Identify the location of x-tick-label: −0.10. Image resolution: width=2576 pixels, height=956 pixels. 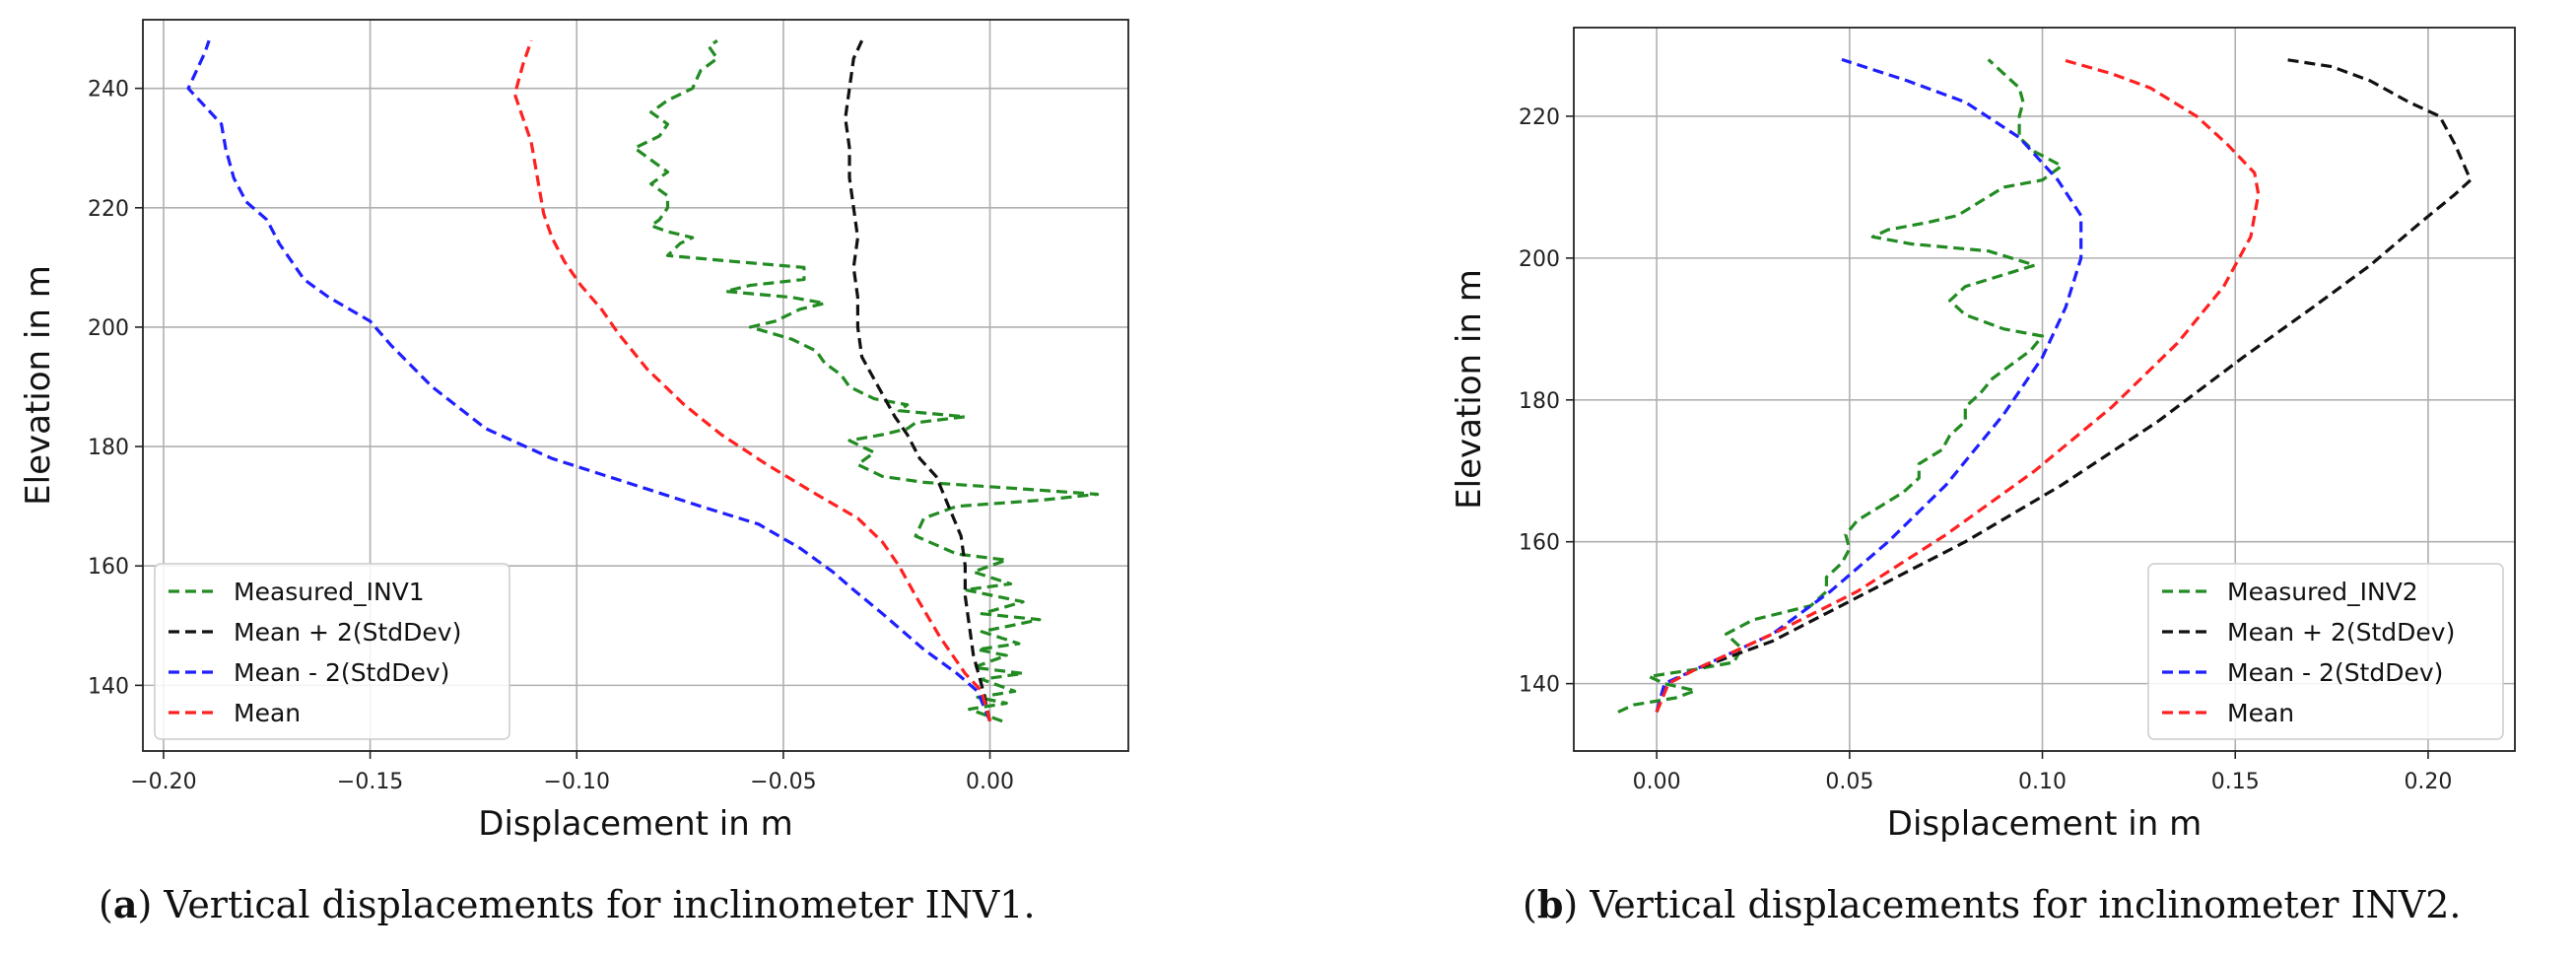
(577, 782).